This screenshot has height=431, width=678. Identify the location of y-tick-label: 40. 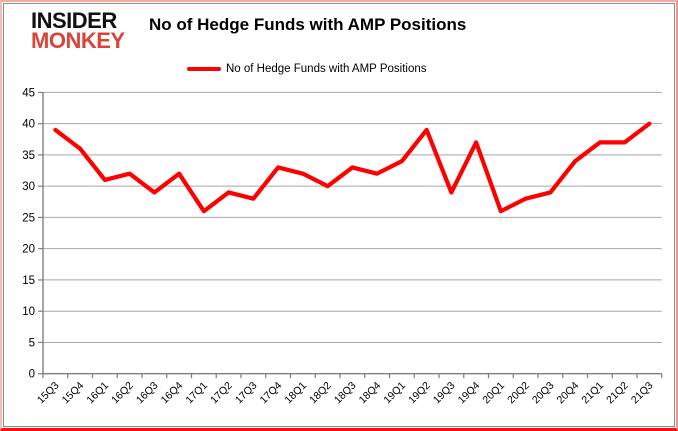
(28, 125).